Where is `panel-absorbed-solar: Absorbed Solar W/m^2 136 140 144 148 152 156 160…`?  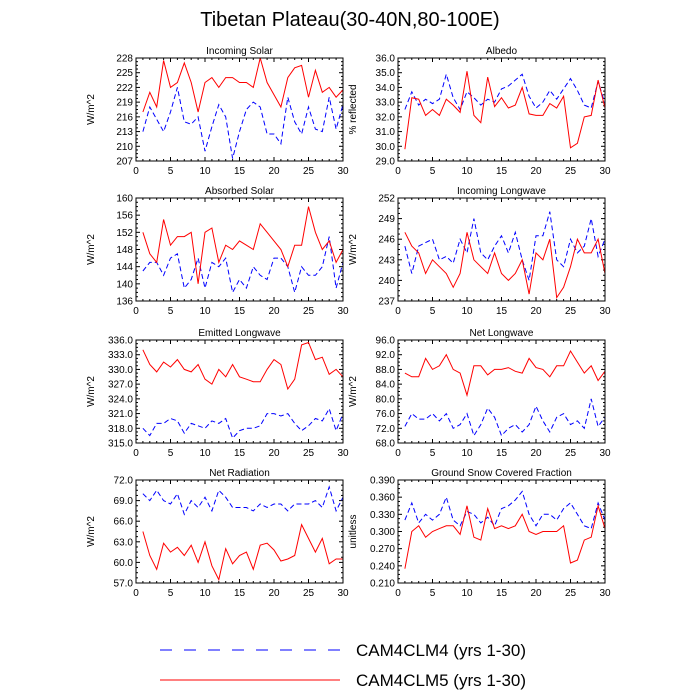
panel-absorbed-solar: Absorbed Solar W/m^2 136 140 144 148 152 156 160… is located at coordinates (217, 251).